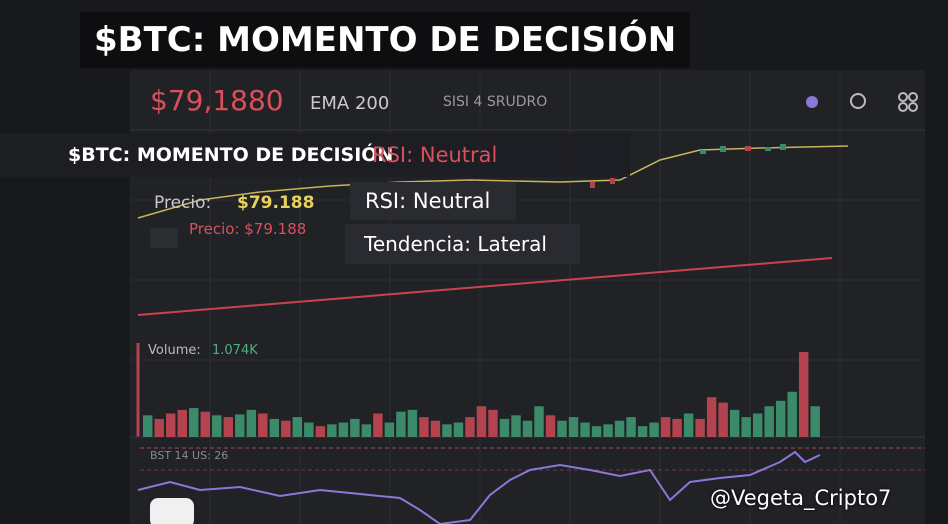  Describe the element at coordinates (172, 511) in the screenshot. I see `logo` at that location.